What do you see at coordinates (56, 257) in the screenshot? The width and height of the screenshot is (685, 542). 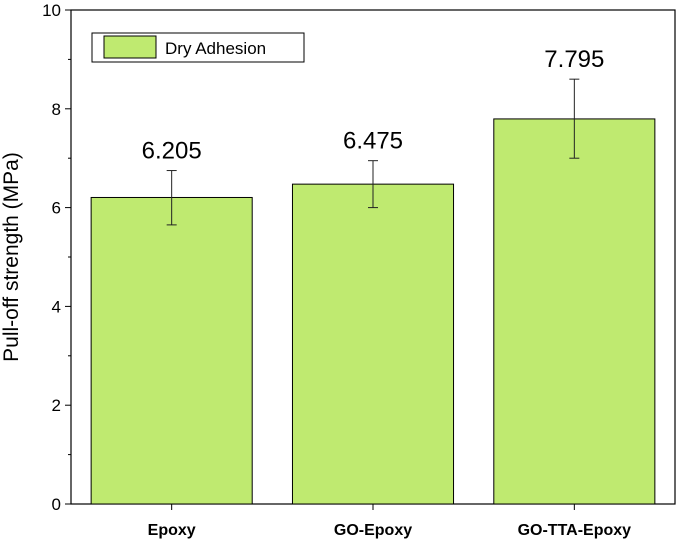 I see `y-axis-ticks: 0 2 4 6 8 10` at bounding box center [56, 257].